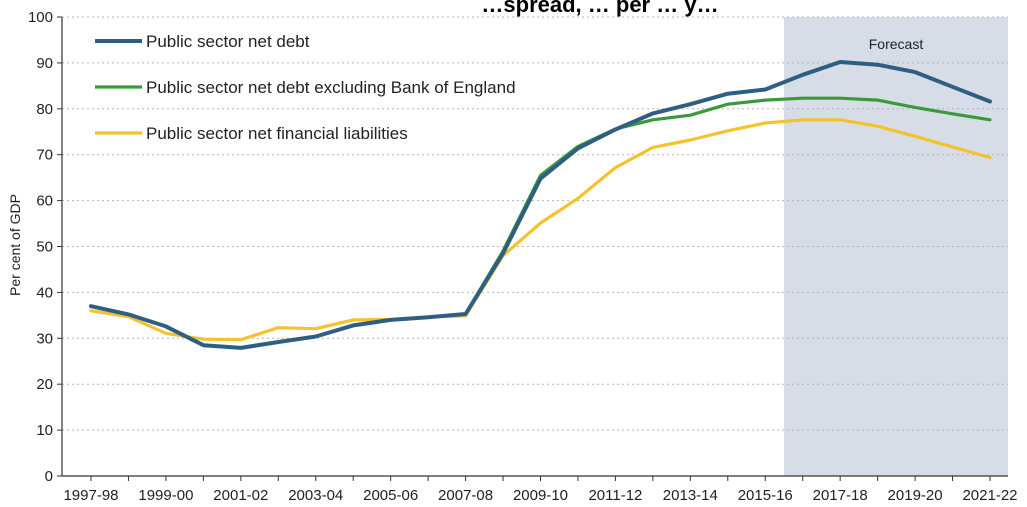 This screenshot has height=507, width=1027. What do you see at coordinates (44, 155) in the screenshot?
I see `y-tick-label: 70` at bounding box center [44, 155].